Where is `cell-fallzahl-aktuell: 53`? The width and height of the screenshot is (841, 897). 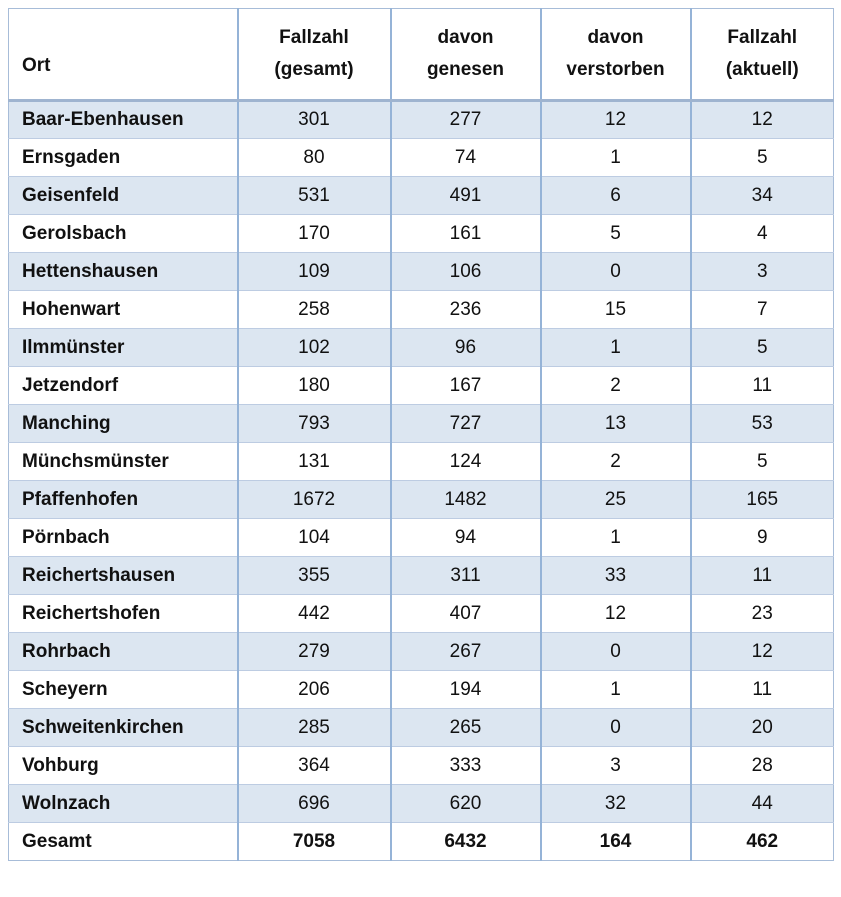 cell-fallzahl-aktuell: 53 is located at coordinates (761, 423).